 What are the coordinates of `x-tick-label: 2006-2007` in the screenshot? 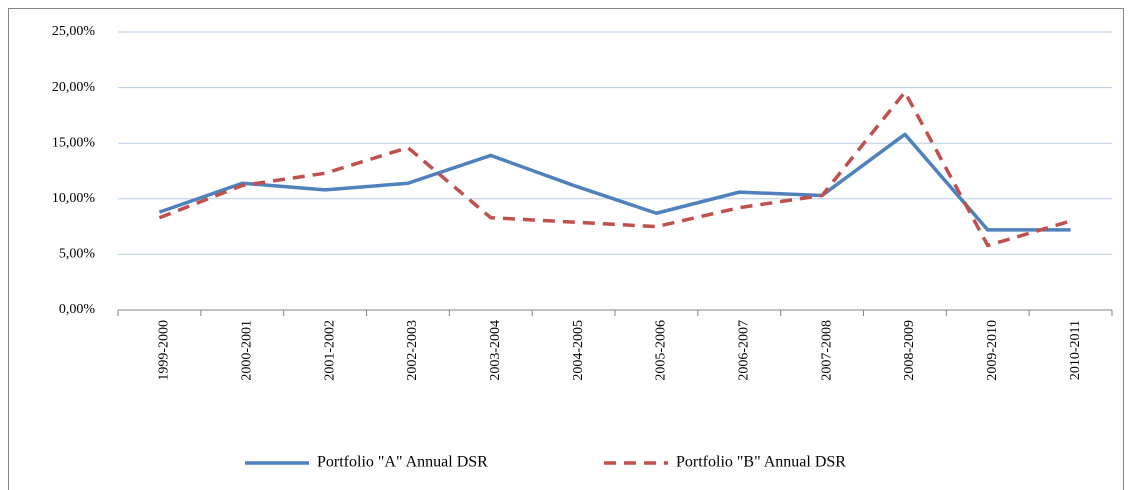 It's located at (743, 350).